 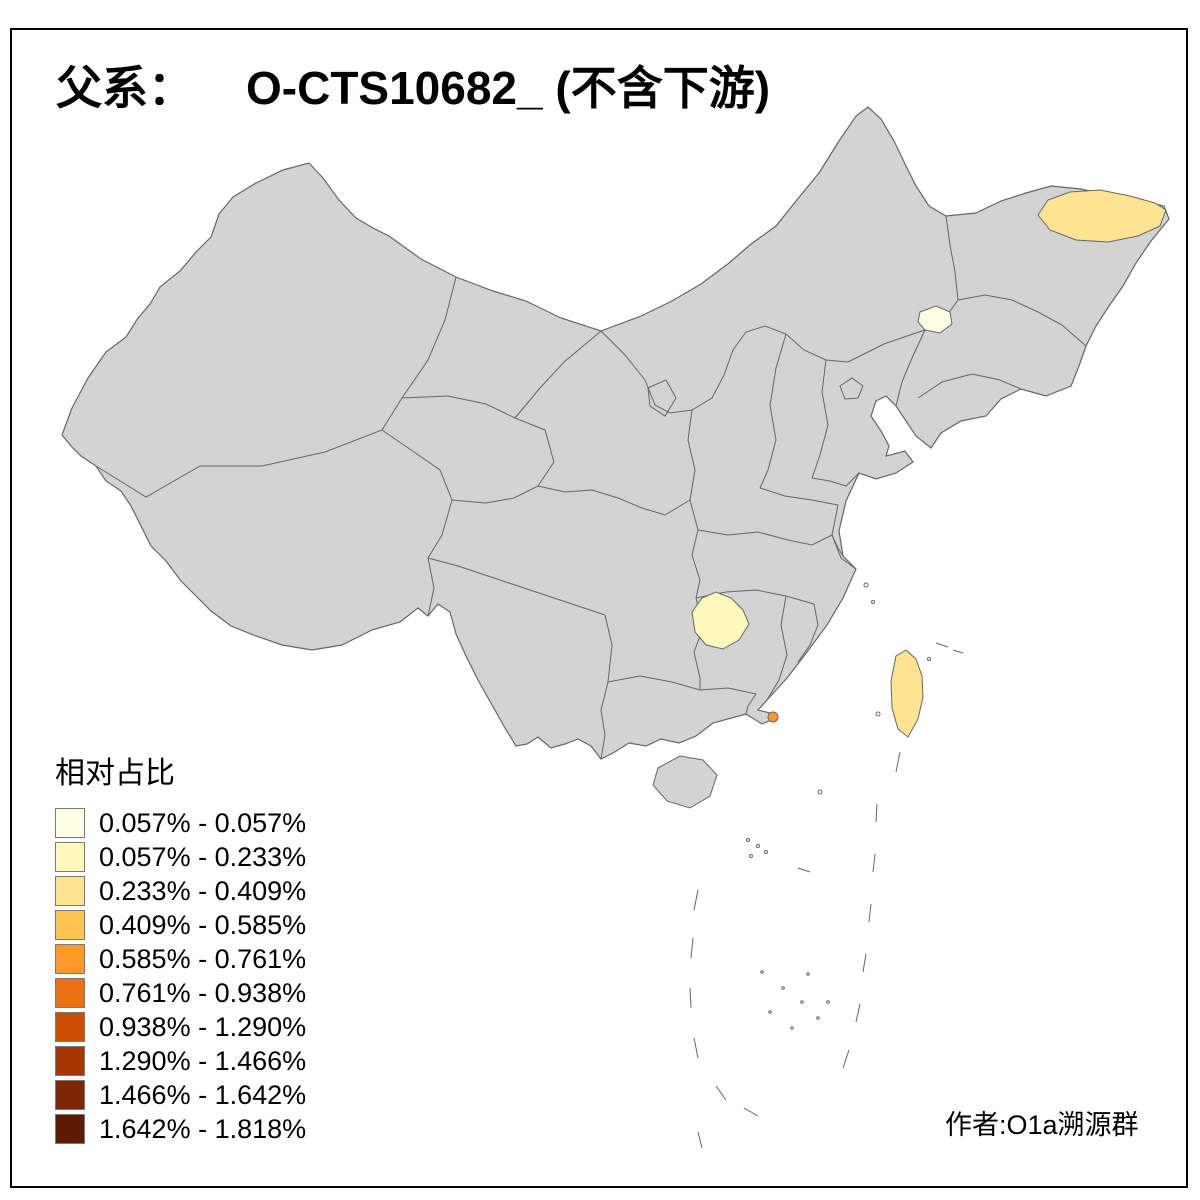 I want to click on legend-label: 0.233% - 0.409%, so click(x=203, y=891).